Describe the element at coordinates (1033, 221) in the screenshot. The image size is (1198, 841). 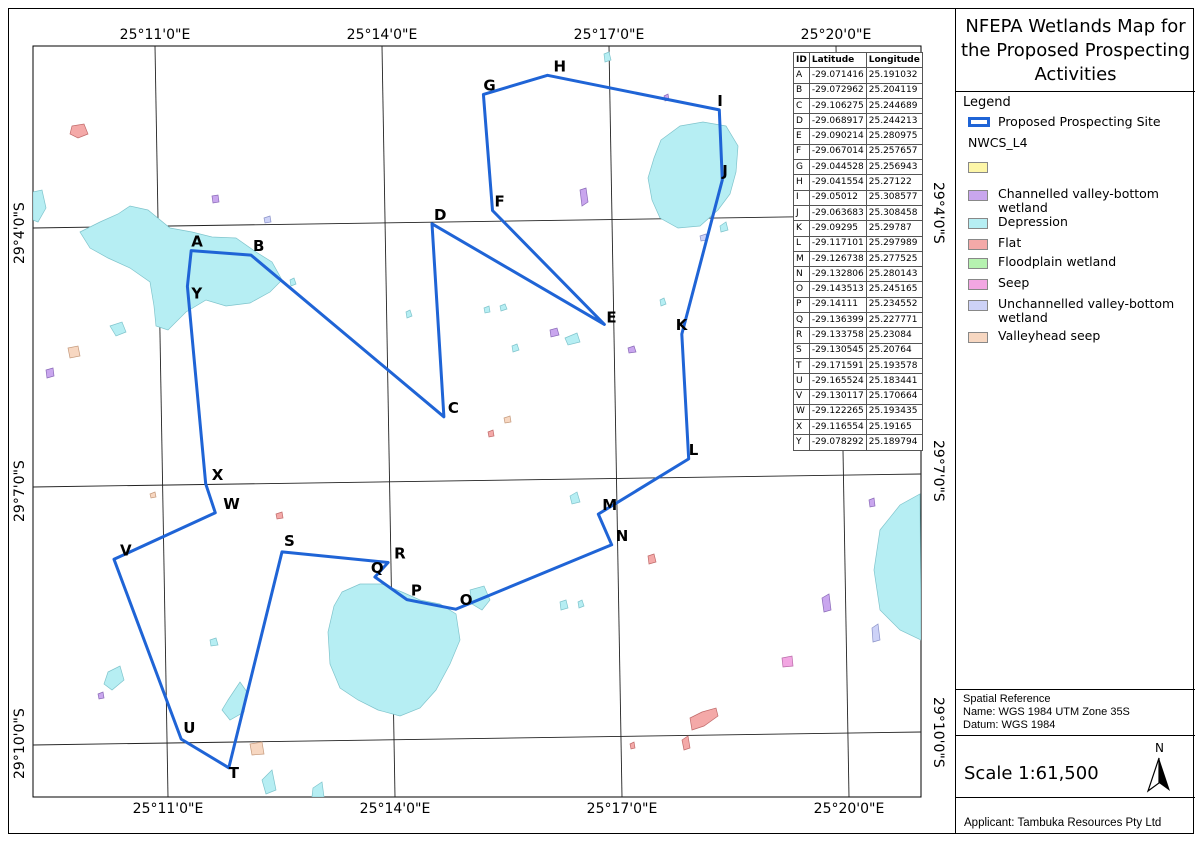
I see `legend-category-label: Depression` at that location.